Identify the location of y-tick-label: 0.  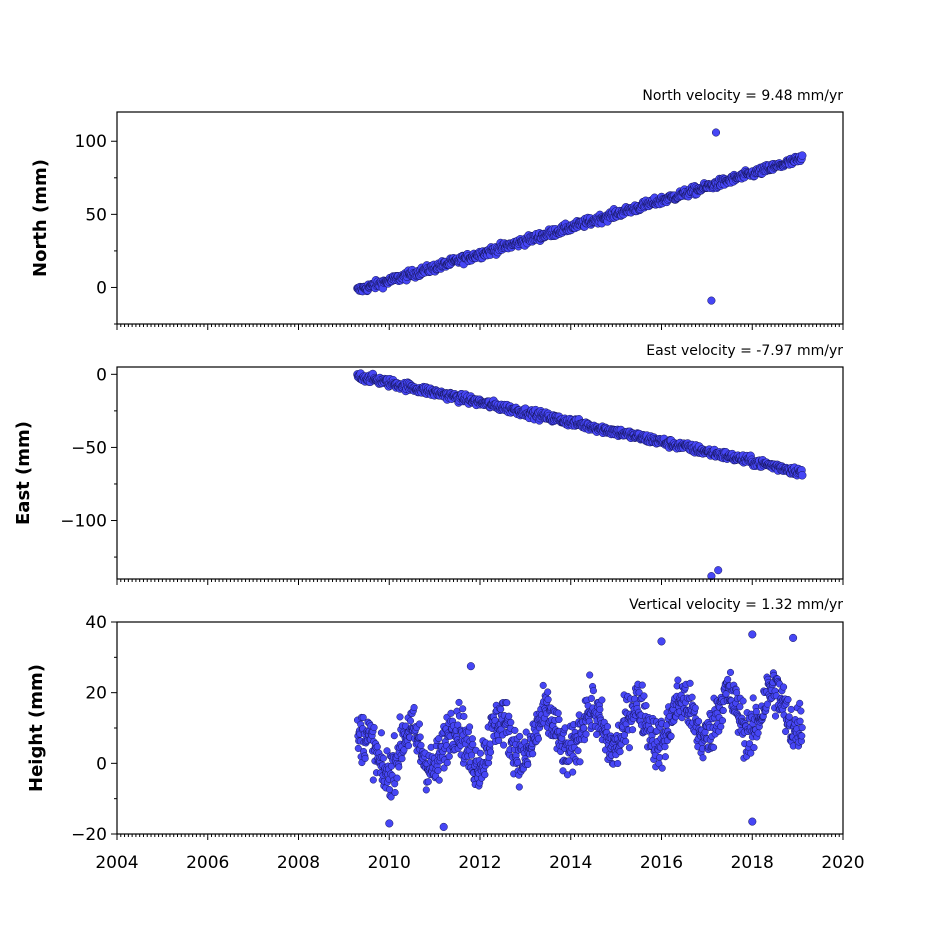
(101, 288).